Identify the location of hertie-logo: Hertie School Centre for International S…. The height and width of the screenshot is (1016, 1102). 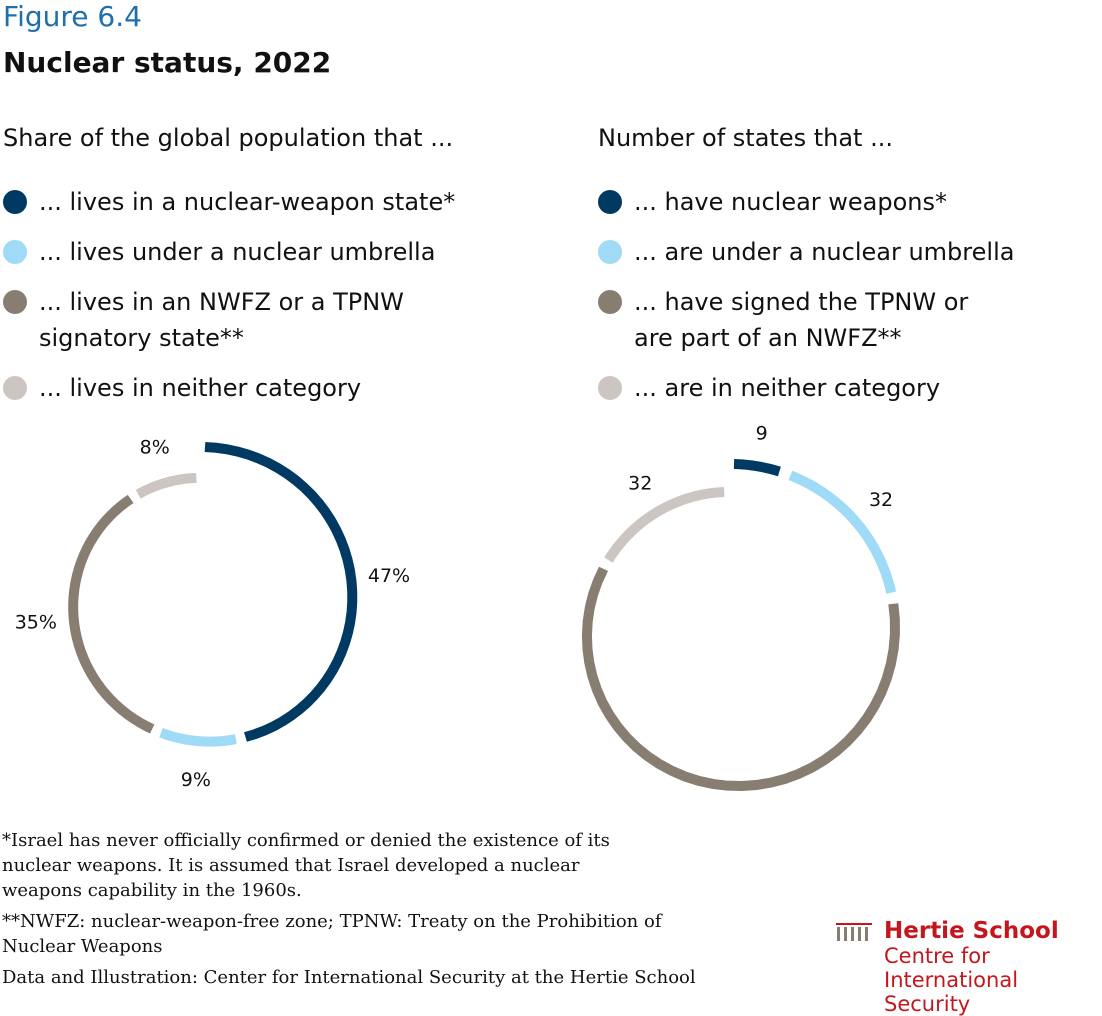
(969, 967).